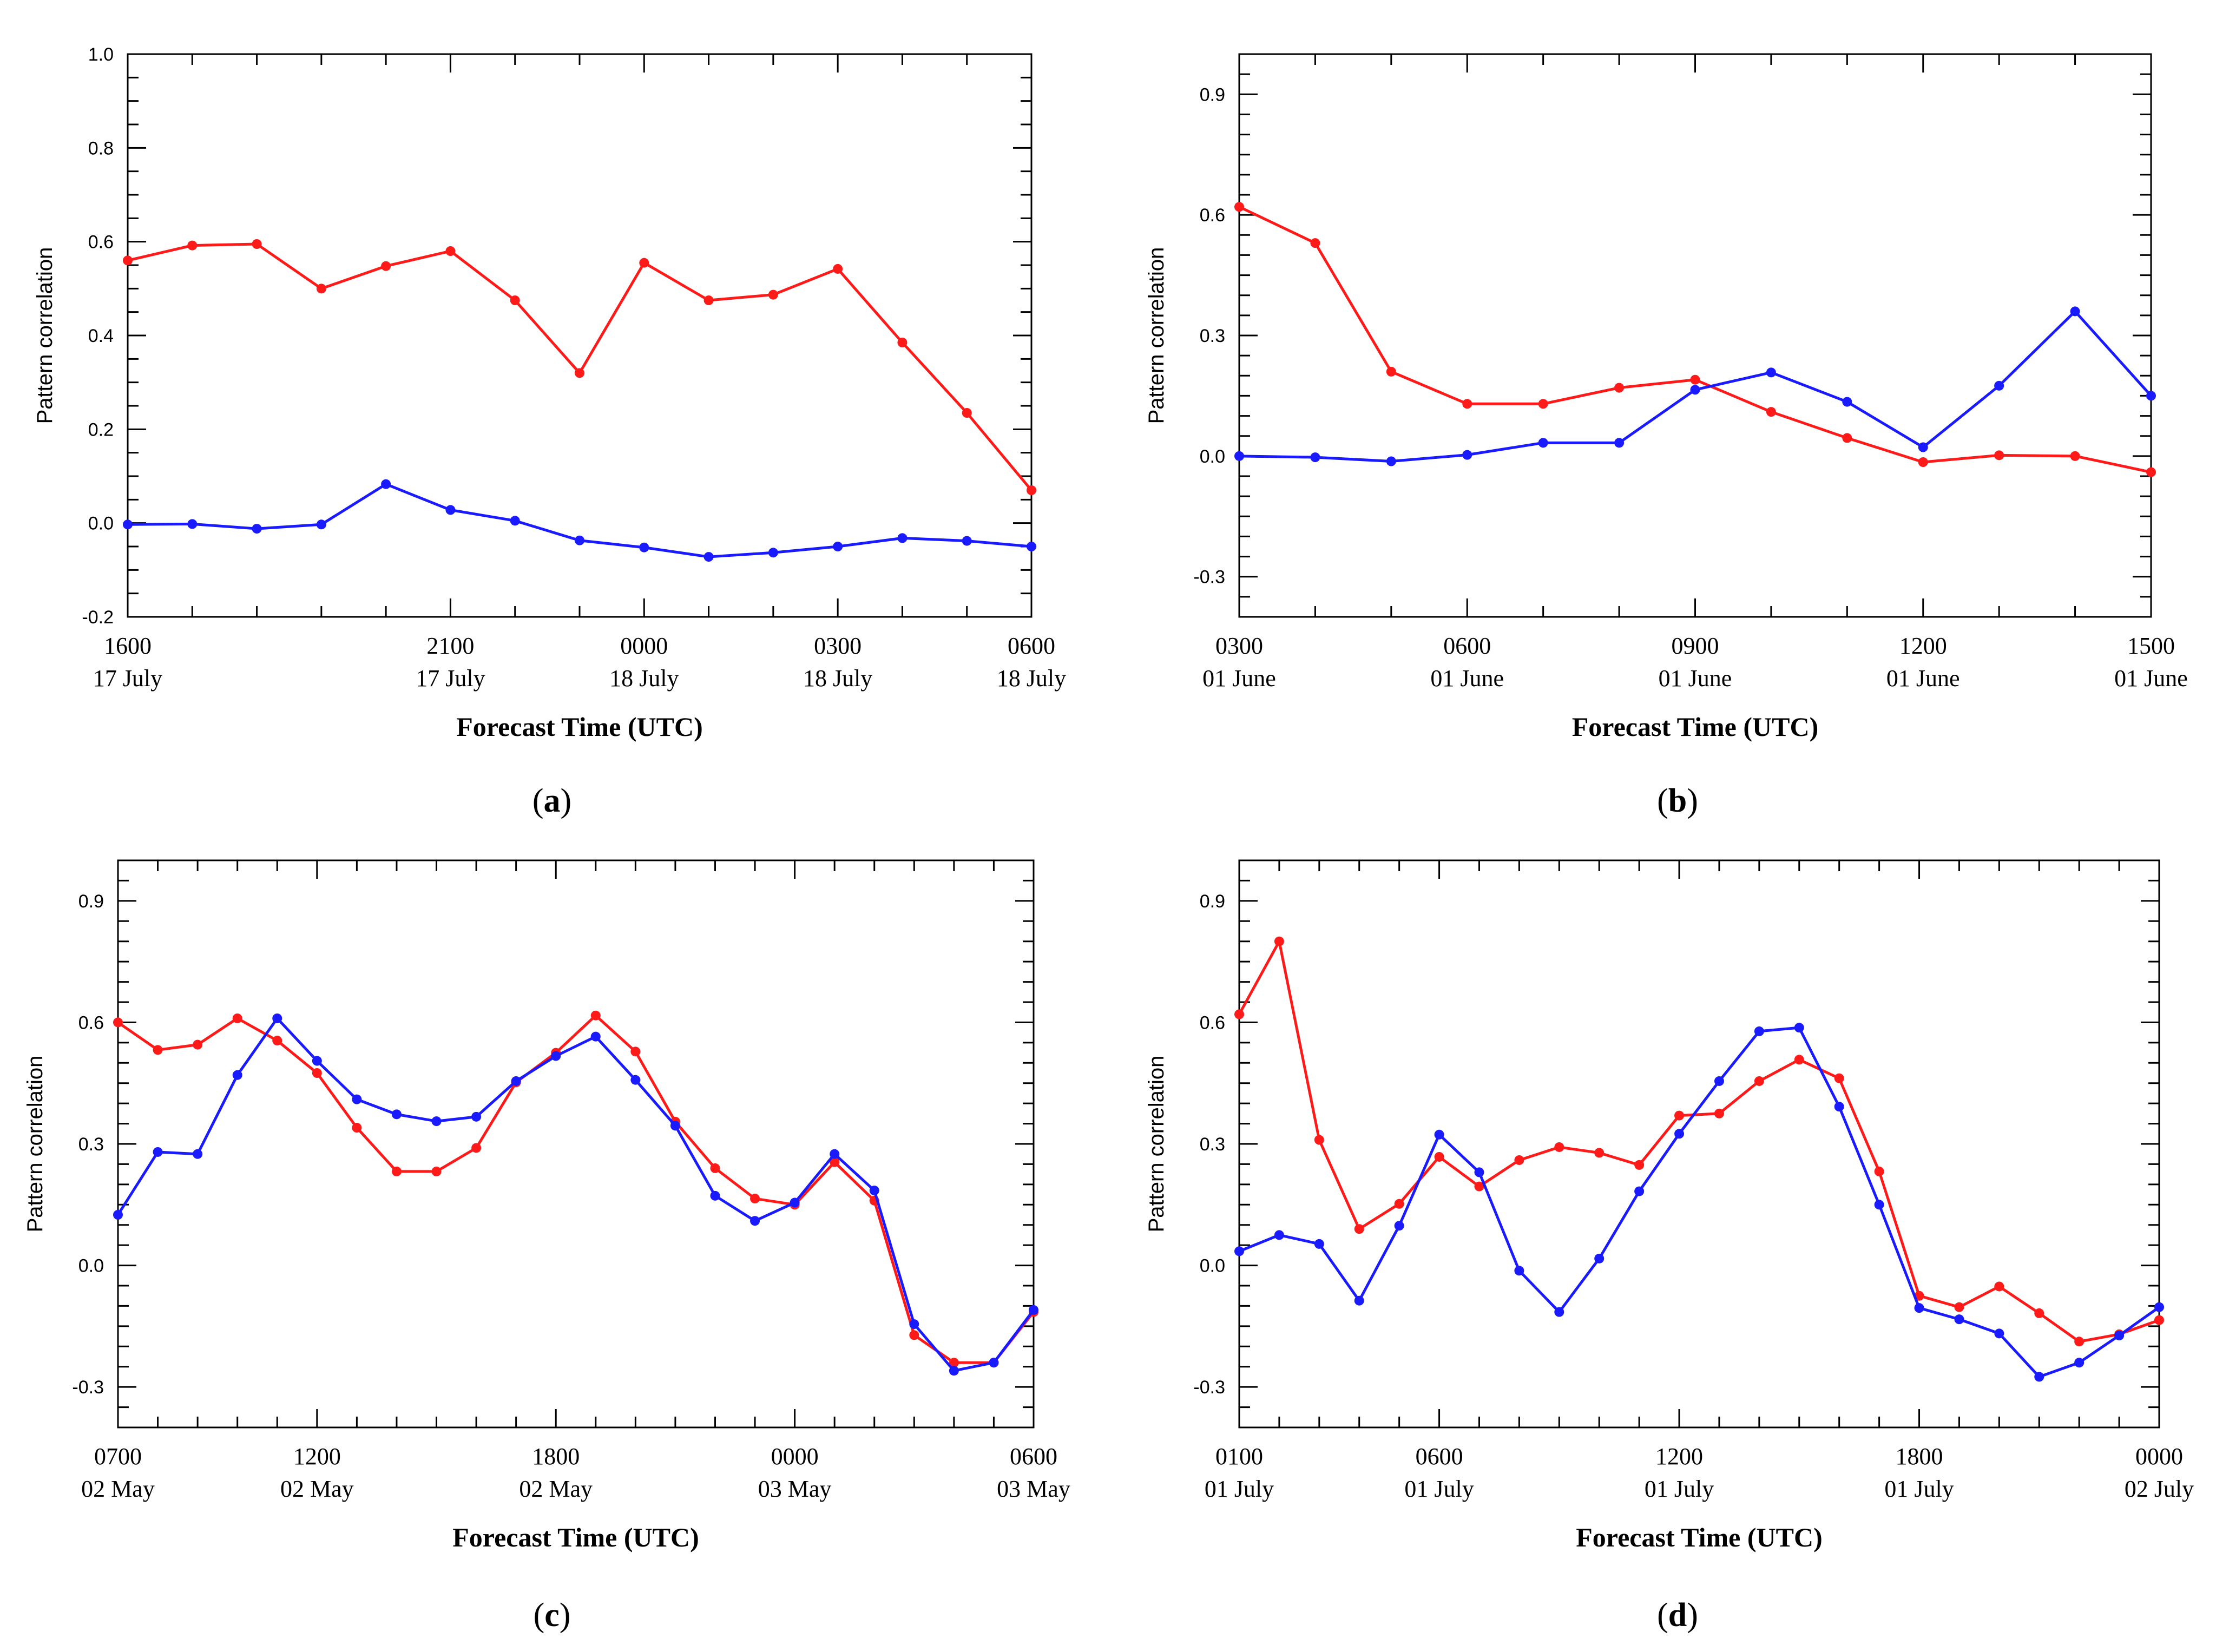 The image size is (2216, 1652). Describe the element at coordinates (91, 1266) in the screenshot. I see `y-tick-label: 0.0` at that location.